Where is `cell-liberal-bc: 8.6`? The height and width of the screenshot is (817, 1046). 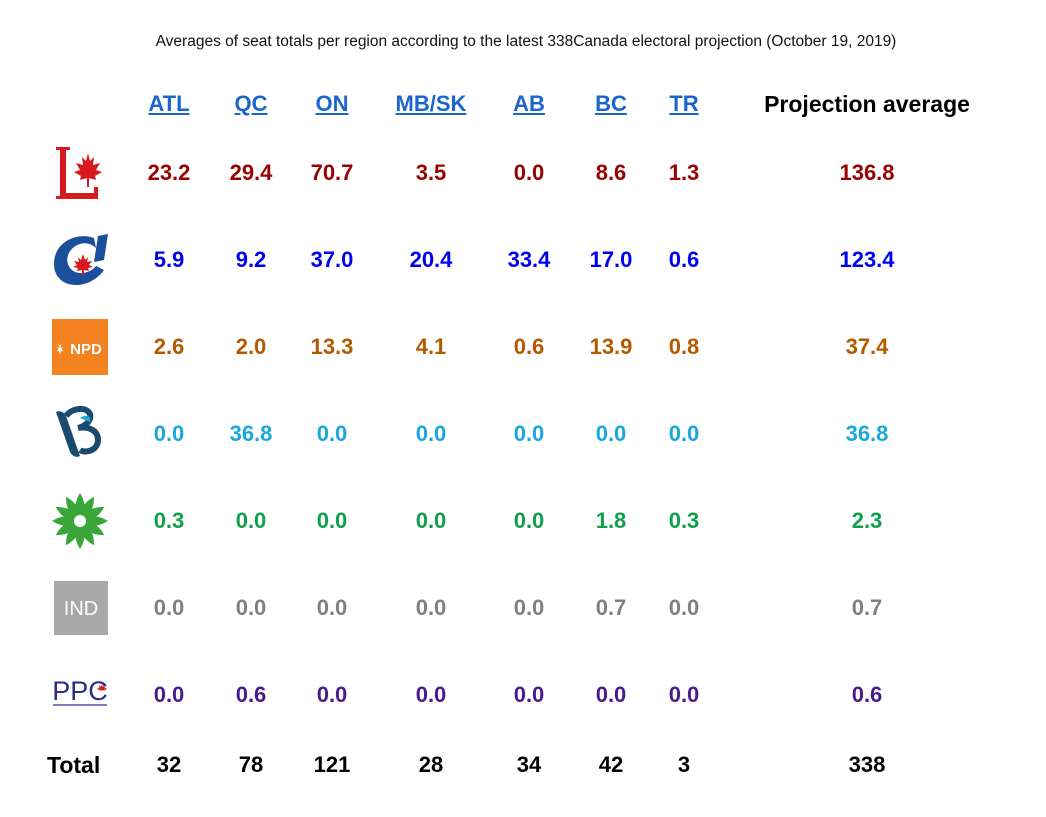 cell-liberal-bc: 8.6 is located at coordinates (611, 172).